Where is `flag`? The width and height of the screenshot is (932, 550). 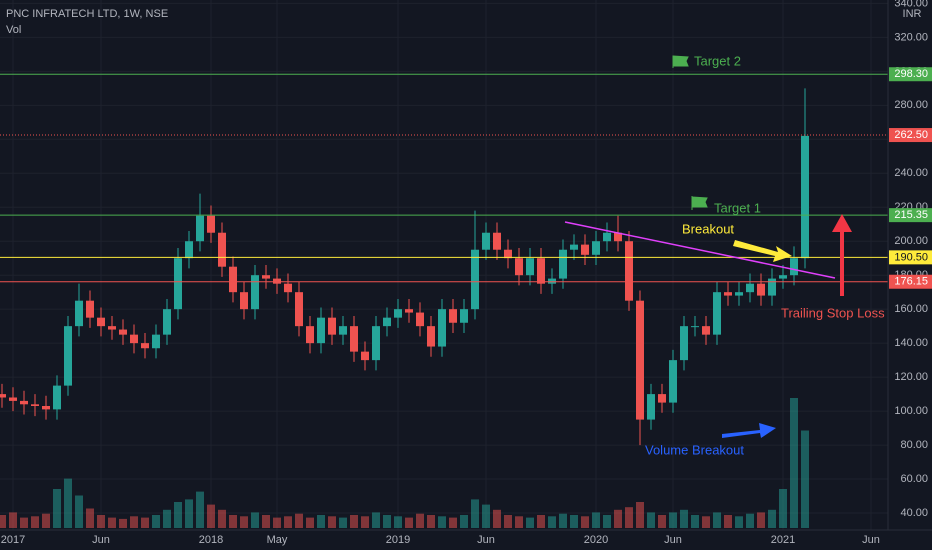
flag is located at coordinates (699, 203).